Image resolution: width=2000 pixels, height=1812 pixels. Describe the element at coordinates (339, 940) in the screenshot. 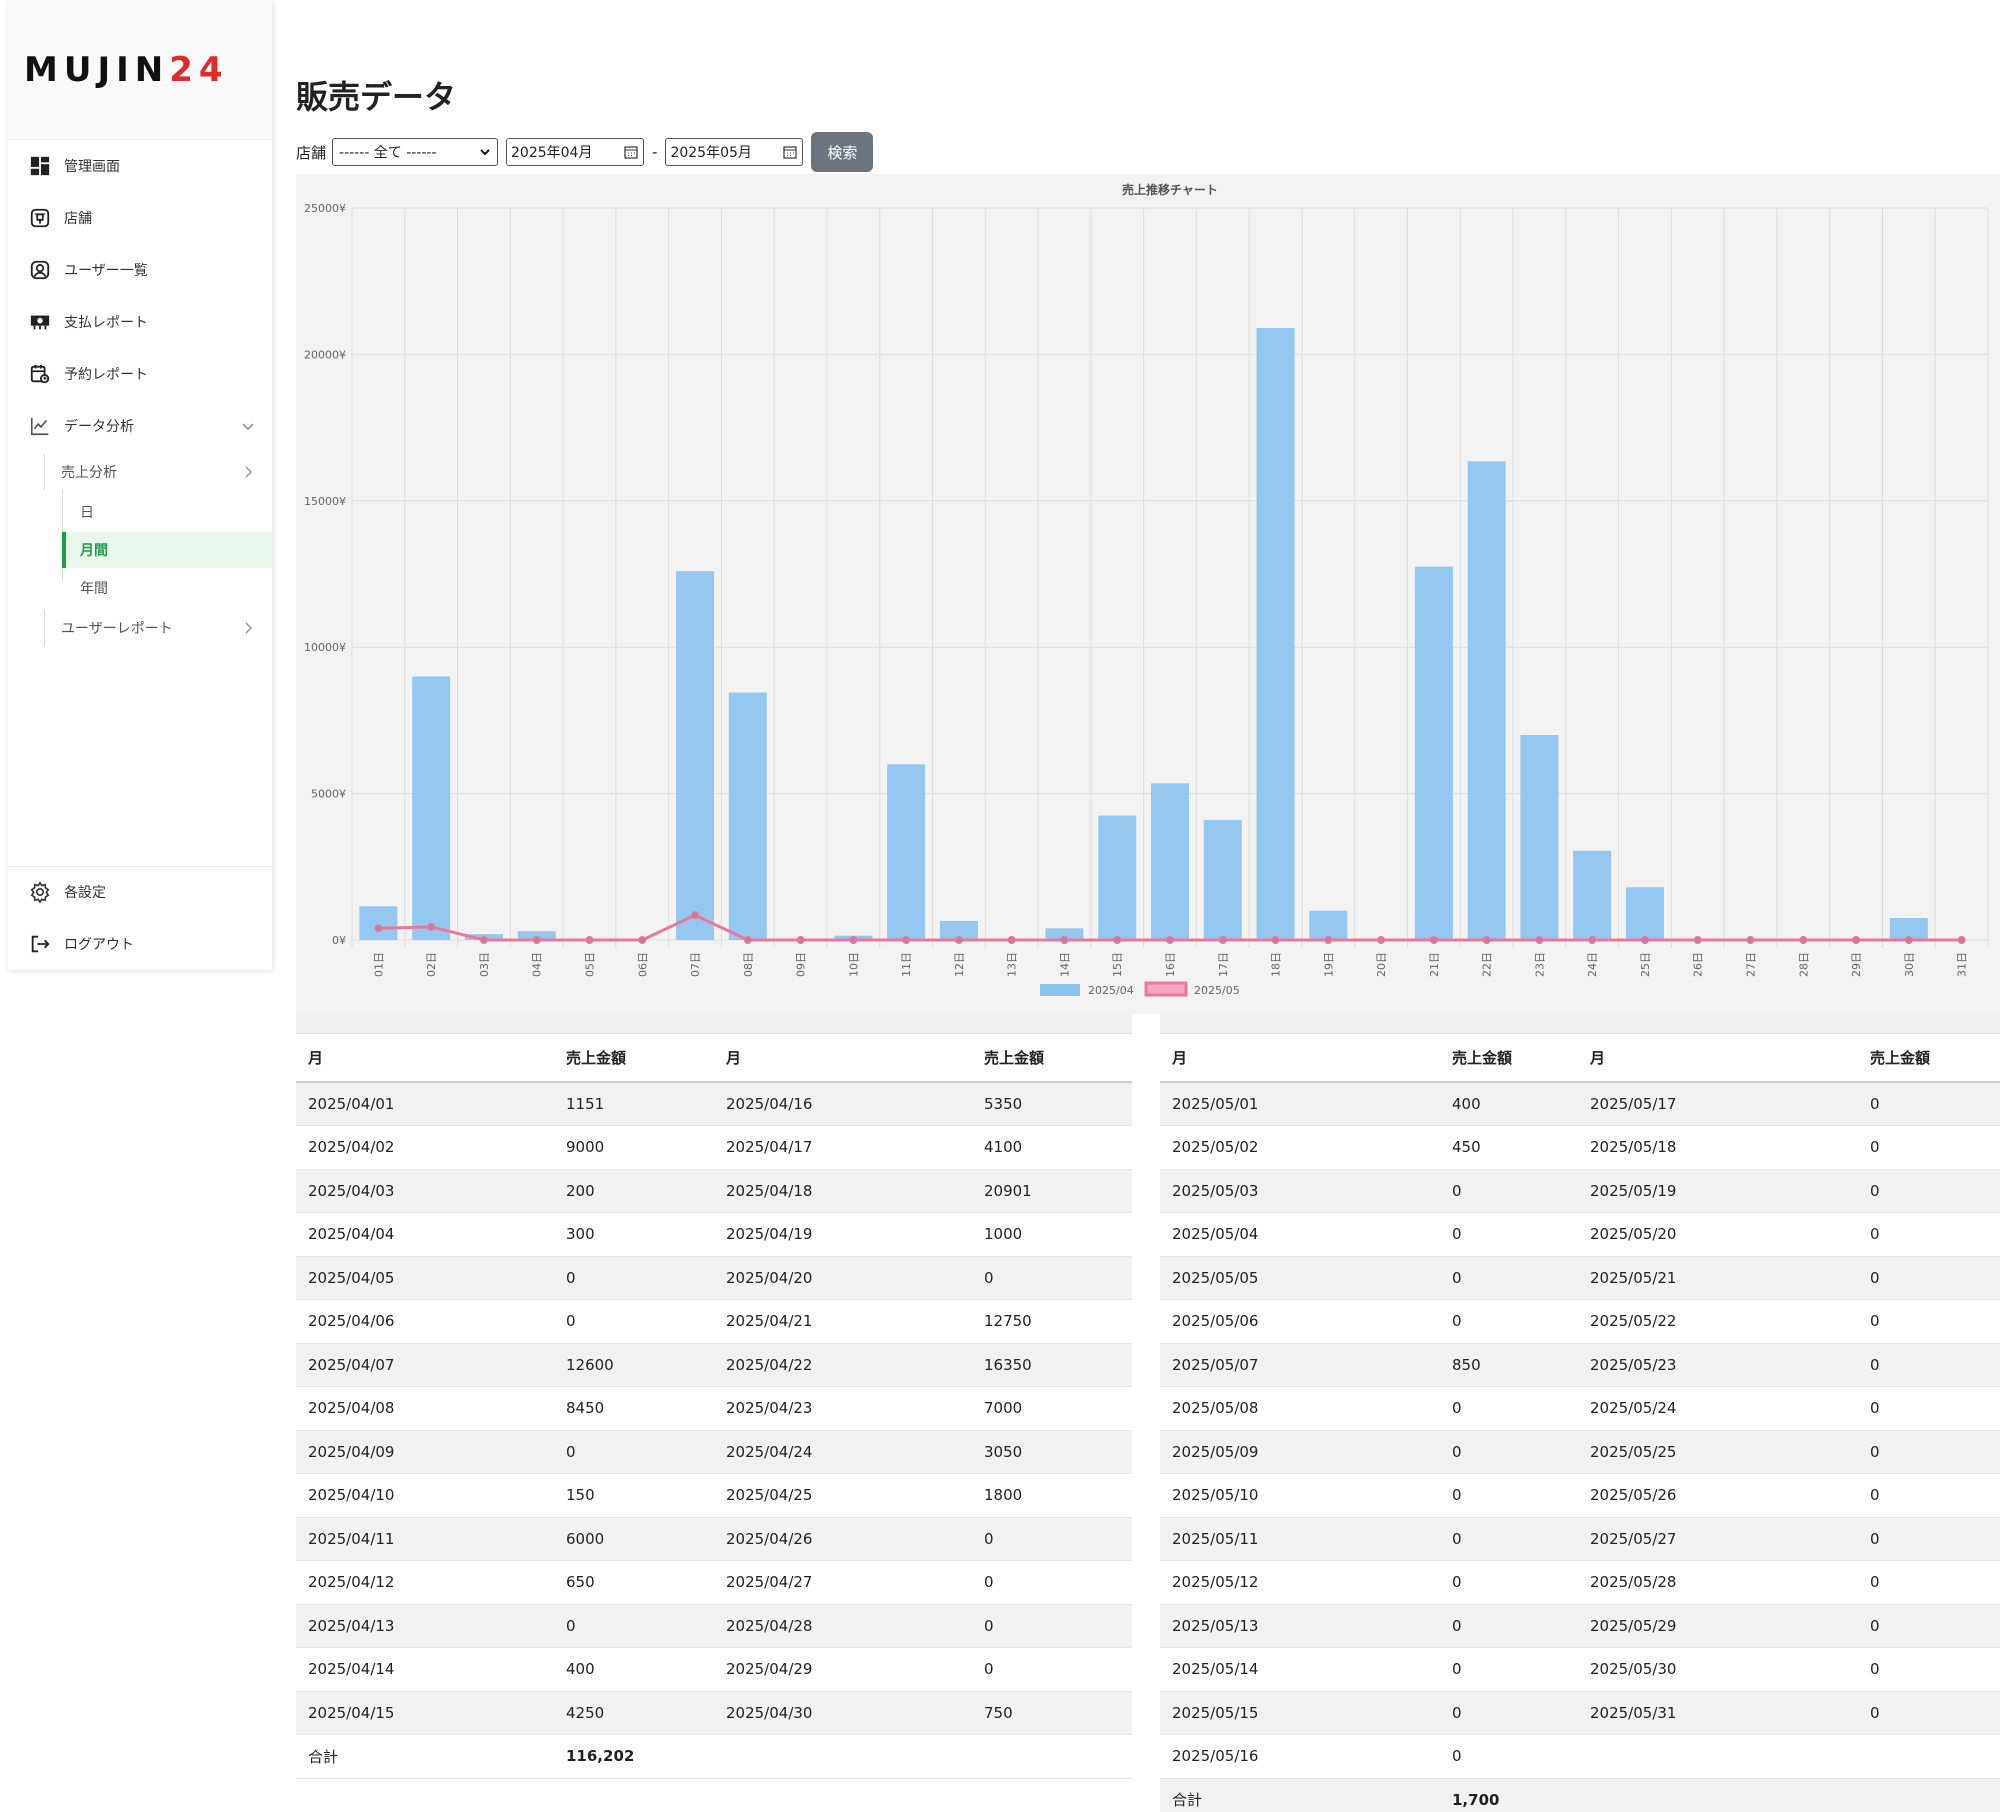

I see `y-tick-label: 0¥` at that location.